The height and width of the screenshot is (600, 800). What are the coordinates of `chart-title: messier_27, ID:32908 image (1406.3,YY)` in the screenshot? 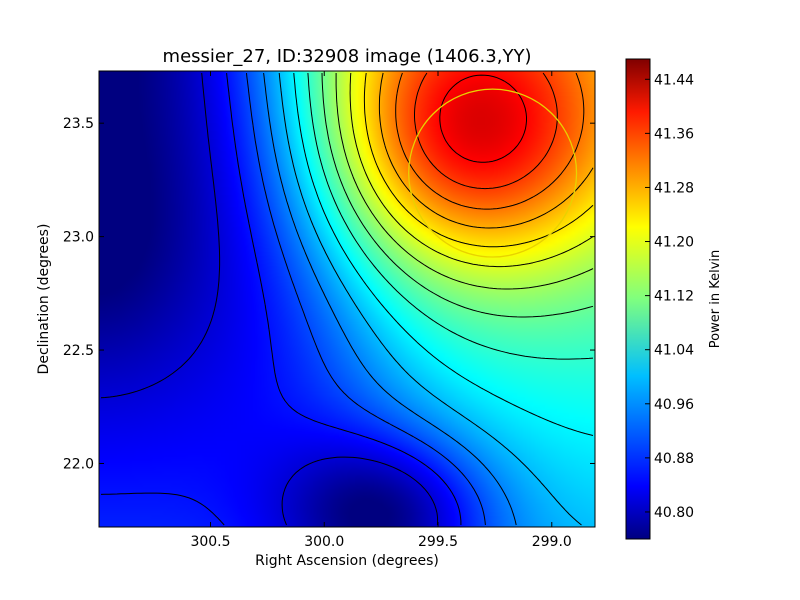 It's located at (347, 56).